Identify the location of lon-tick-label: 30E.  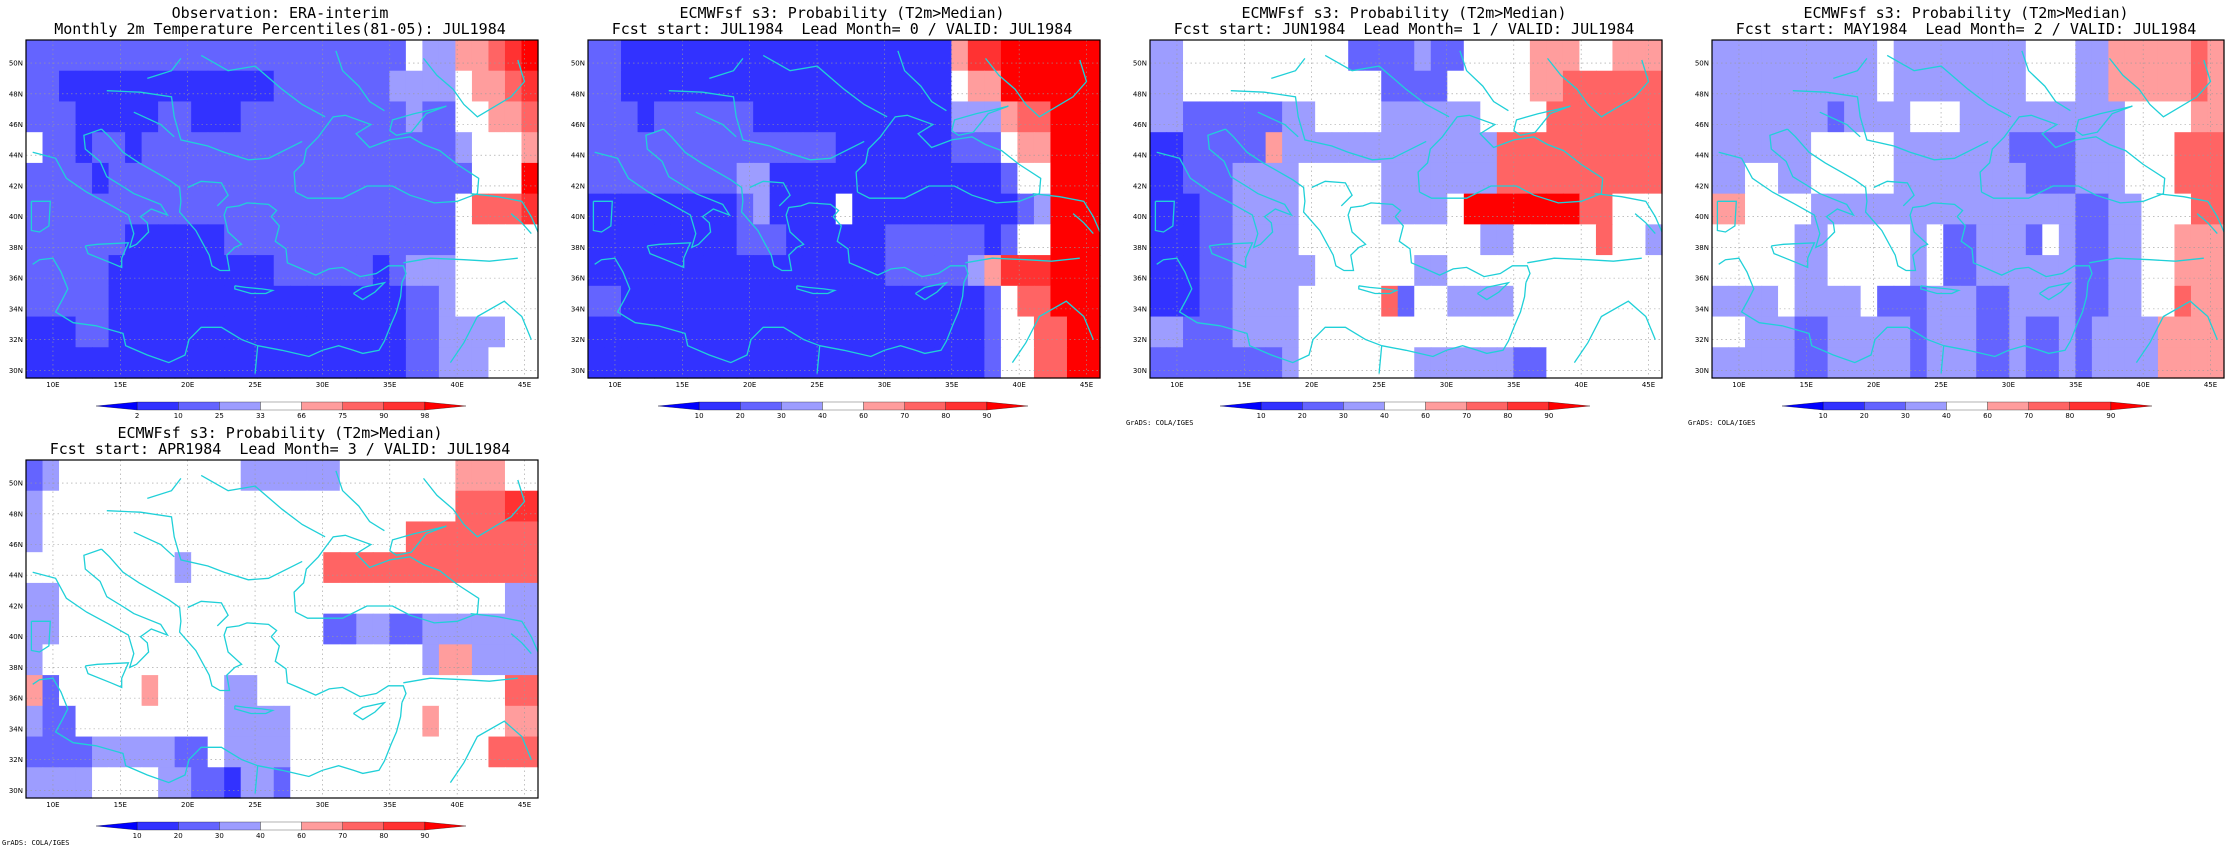
(322, 805).